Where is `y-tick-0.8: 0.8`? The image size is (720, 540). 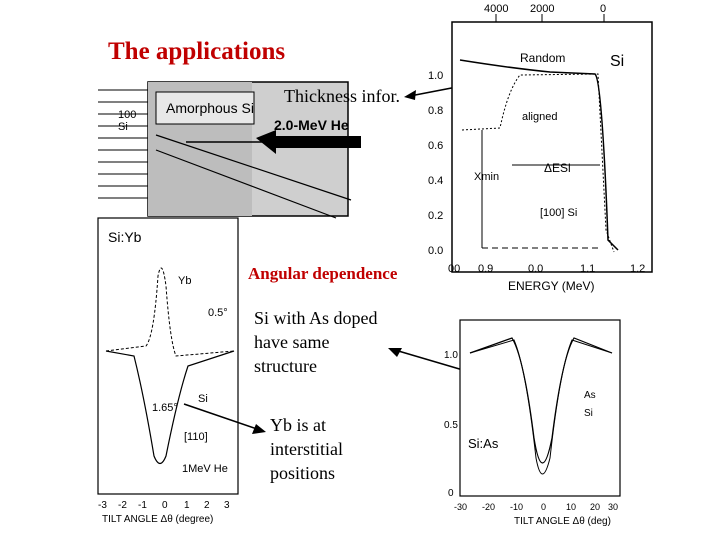
y-tick-0.8: 0.8 is located at coordinates (435, 111).